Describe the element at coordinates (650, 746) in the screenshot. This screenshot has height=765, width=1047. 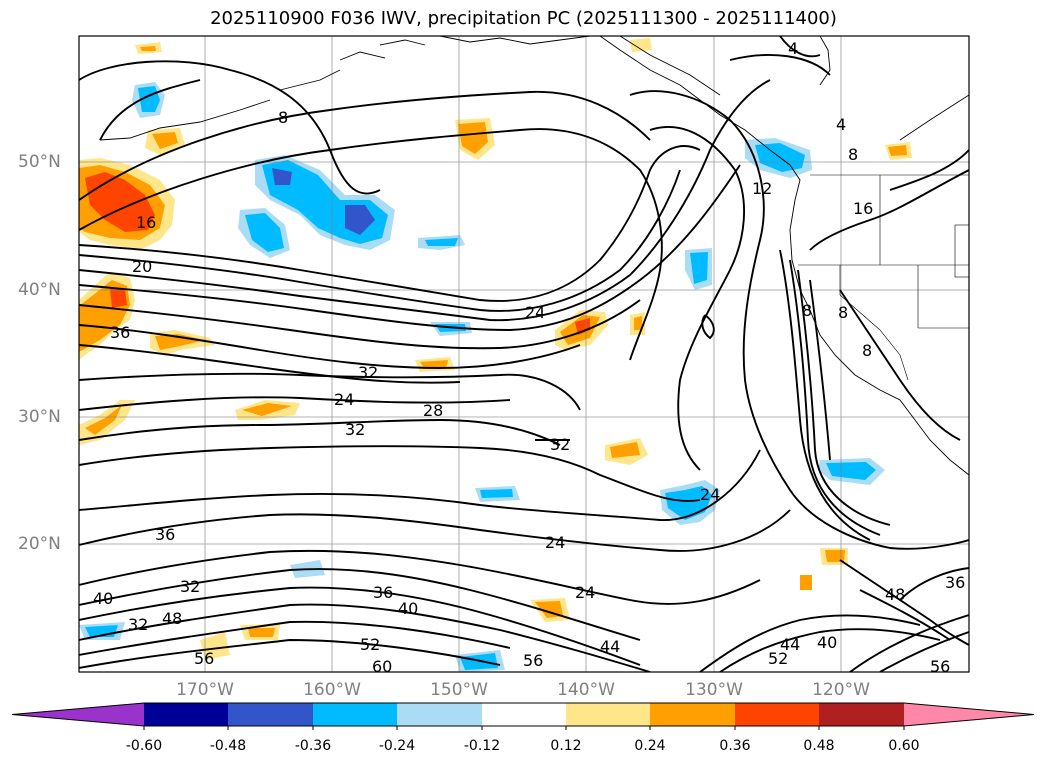
I see `colorbar-tick-label: 0.24` at that location.